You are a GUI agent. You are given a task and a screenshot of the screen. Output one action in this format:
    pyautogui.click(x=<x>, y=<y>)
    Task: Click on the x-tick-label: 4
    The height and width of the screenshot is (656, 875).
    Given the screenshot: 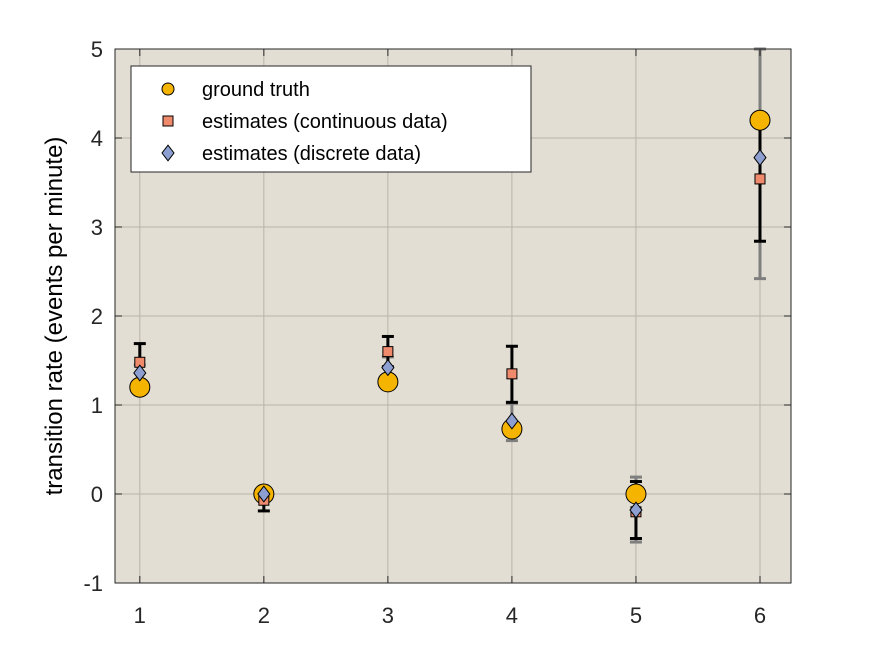 What is the action you would take?
    pyautogui.click(x=512, y=615)
    